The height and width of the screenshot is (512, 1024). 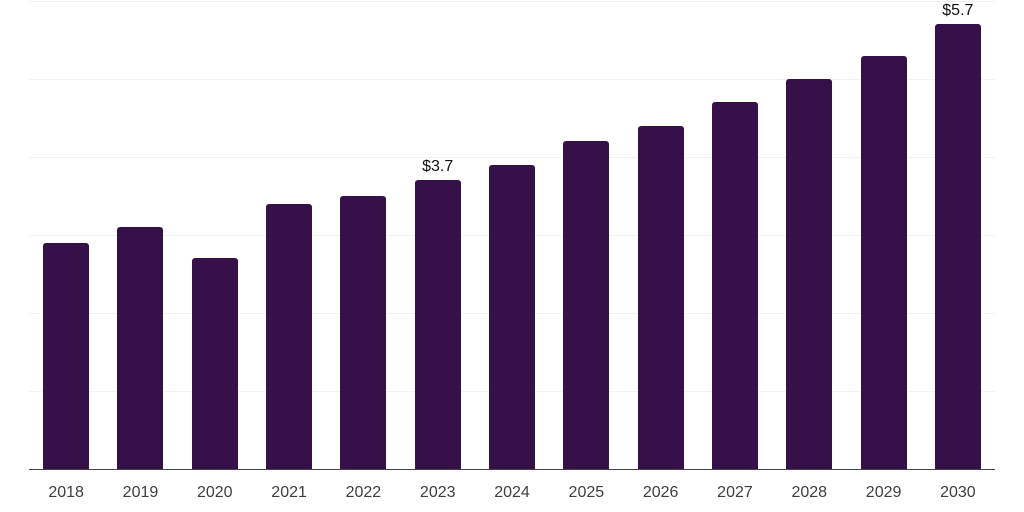 I want to click on x-tick-2024: 2024, so click(x=512, y=492).